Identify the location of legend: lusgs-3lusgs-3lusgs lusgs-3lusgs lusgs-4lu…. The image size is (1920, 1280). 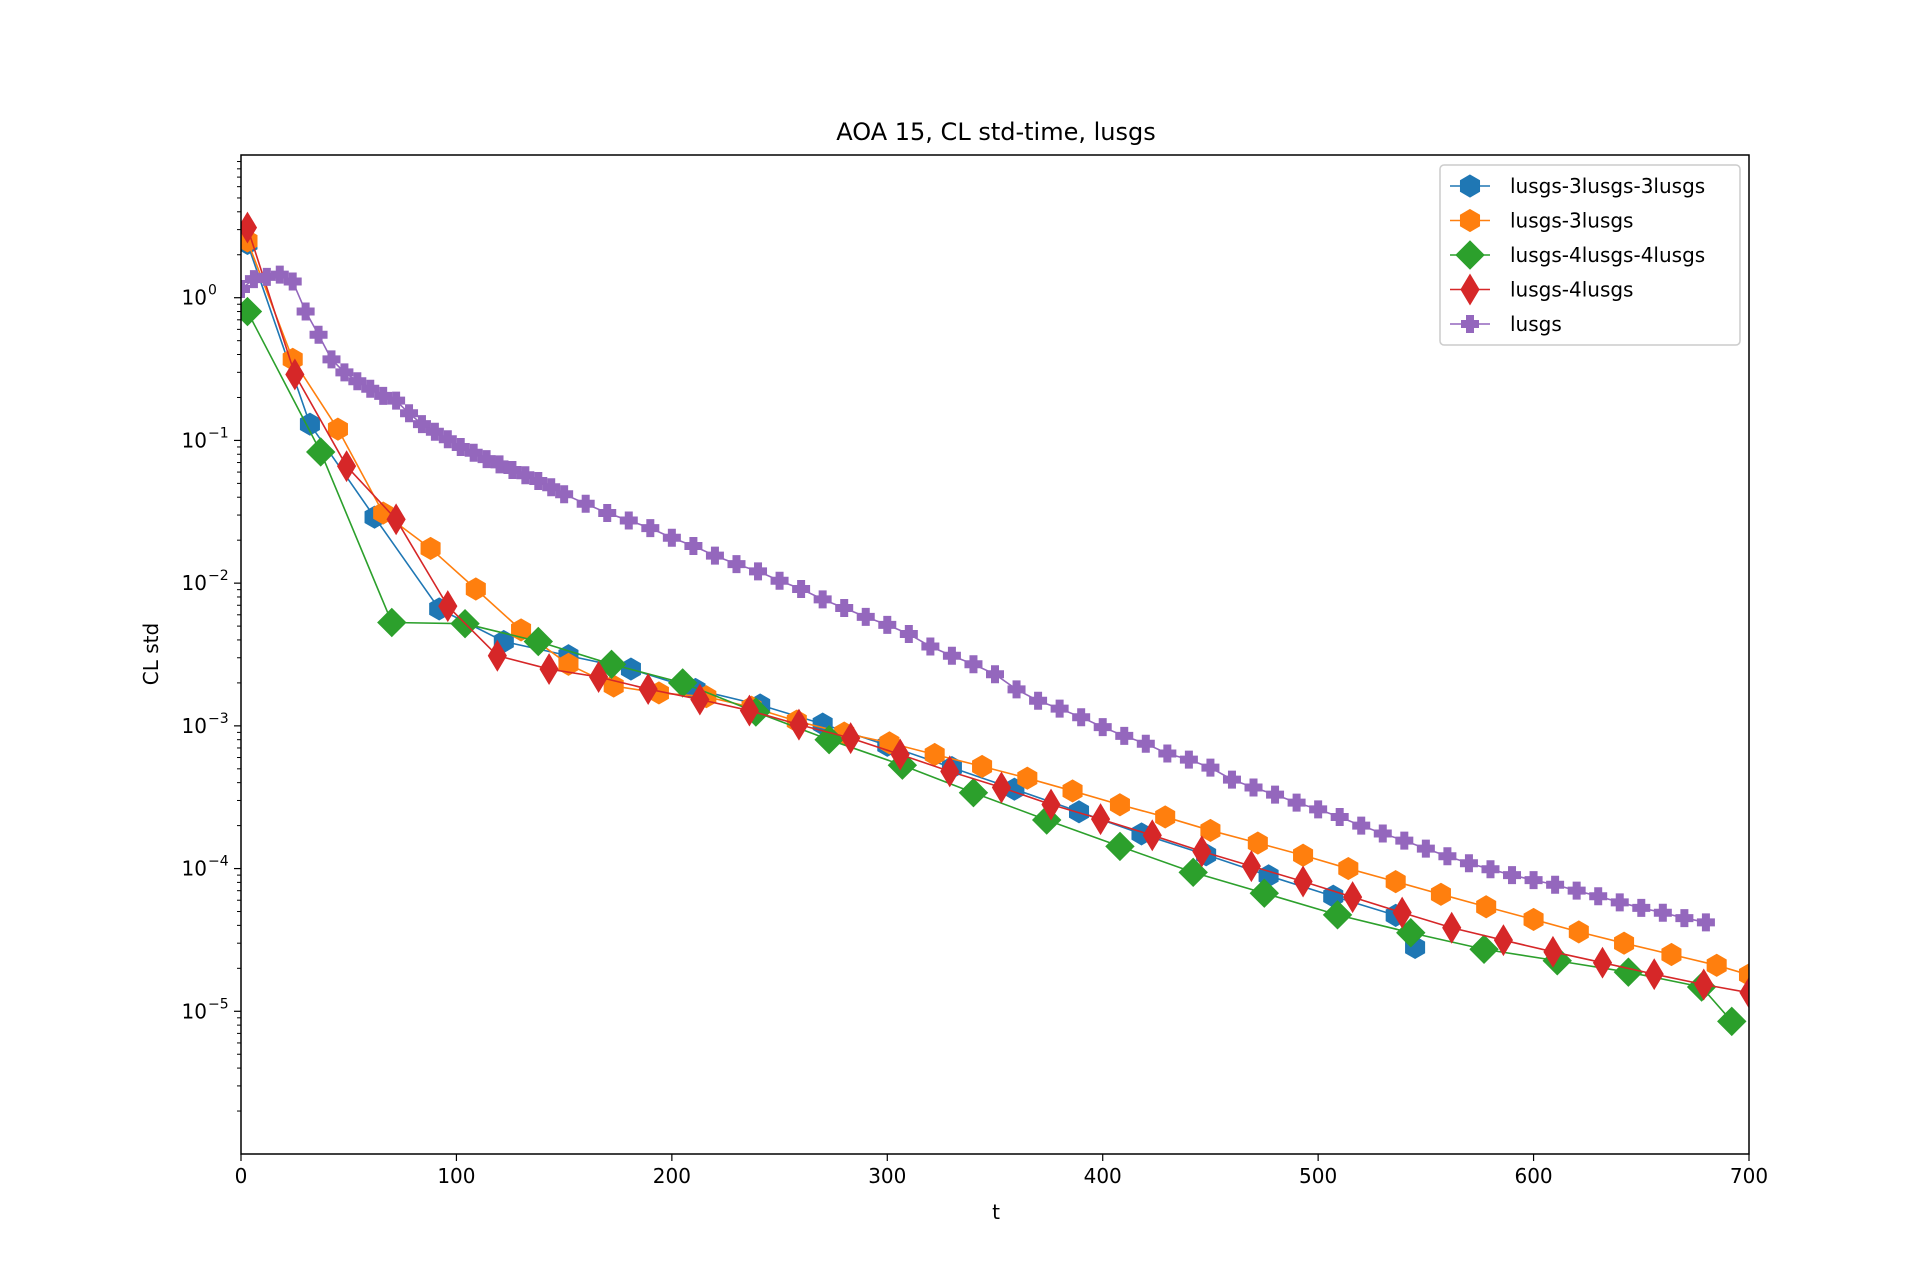
(1590, 255).